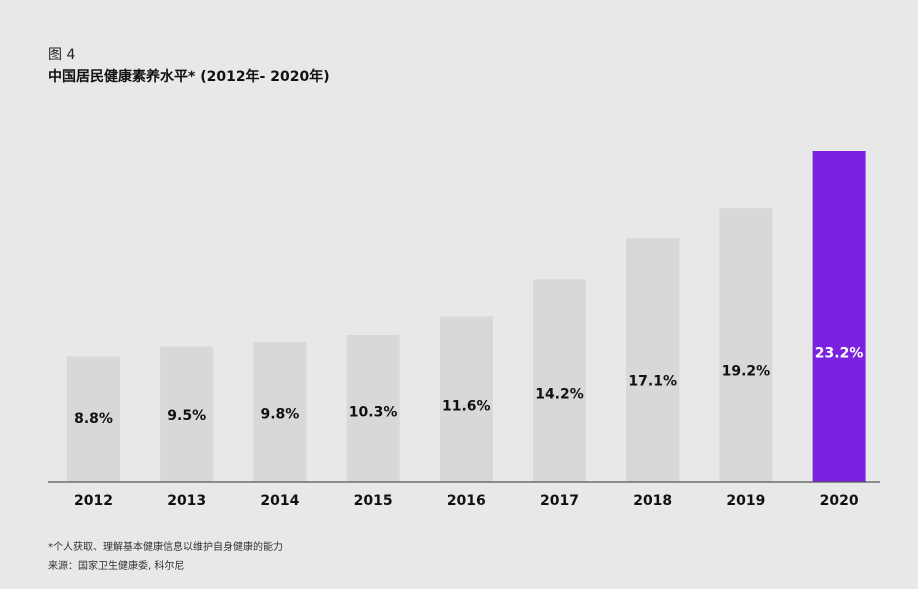  I want to click on value-label-2018: 17.1%, so click(652, 381).